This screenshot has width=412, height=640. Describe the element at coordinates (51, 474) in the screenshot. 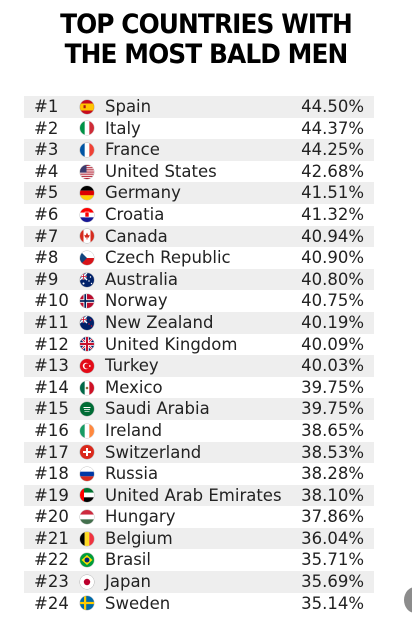

I see `rank-label: #18` at that location.